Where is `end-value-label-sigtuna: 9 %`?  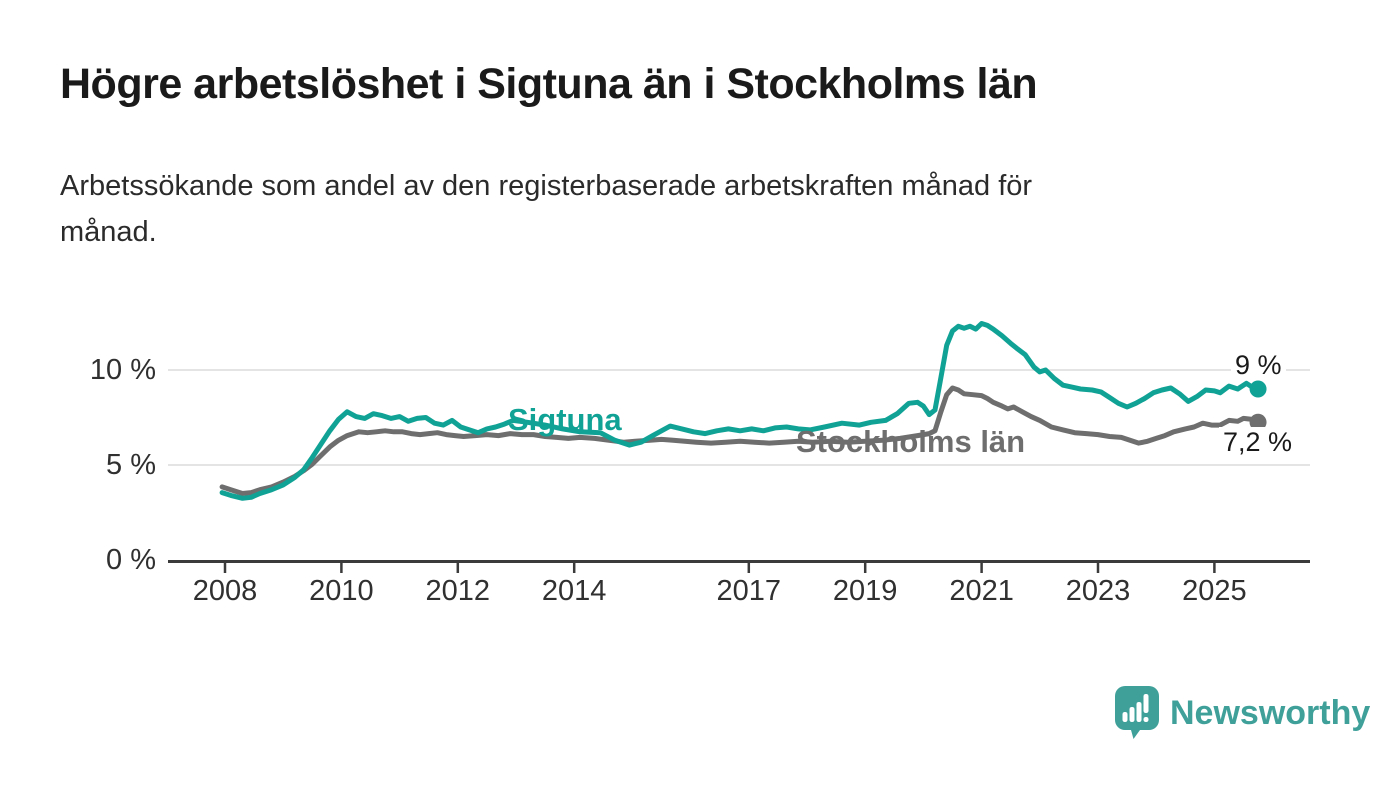 end-value-label-sigtuna: 9 % is located at coordinates (1258, 365).